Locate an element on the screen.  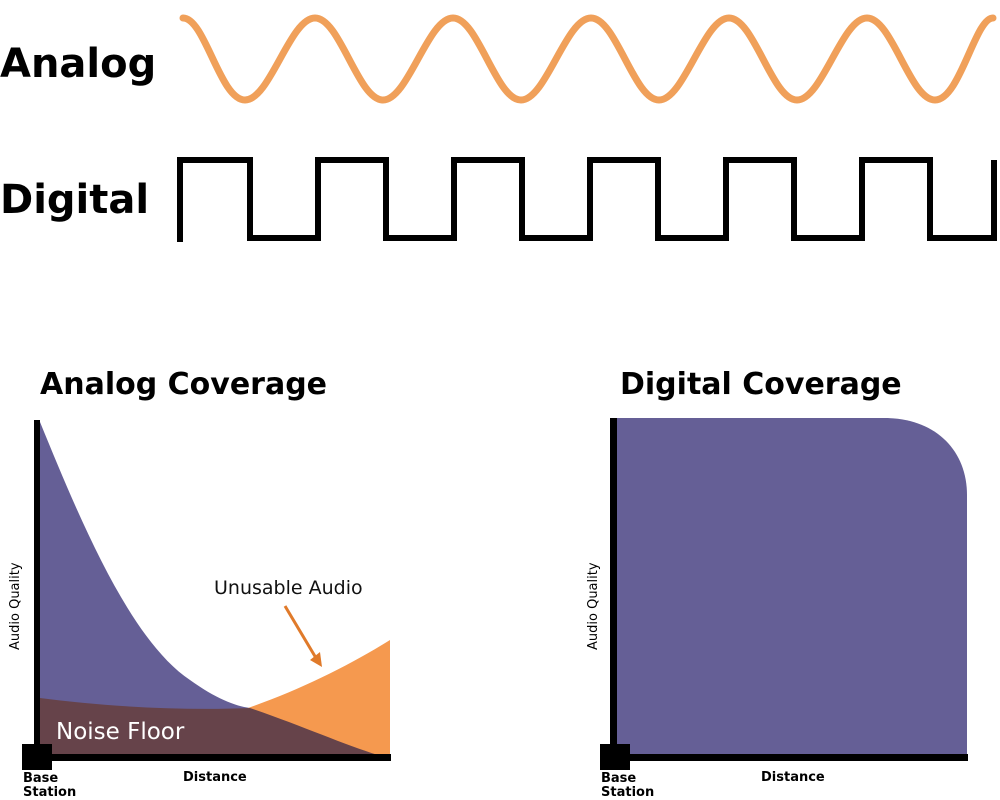
digital-coverage-title: Digital Coverage is located at coordinates (761, 384).